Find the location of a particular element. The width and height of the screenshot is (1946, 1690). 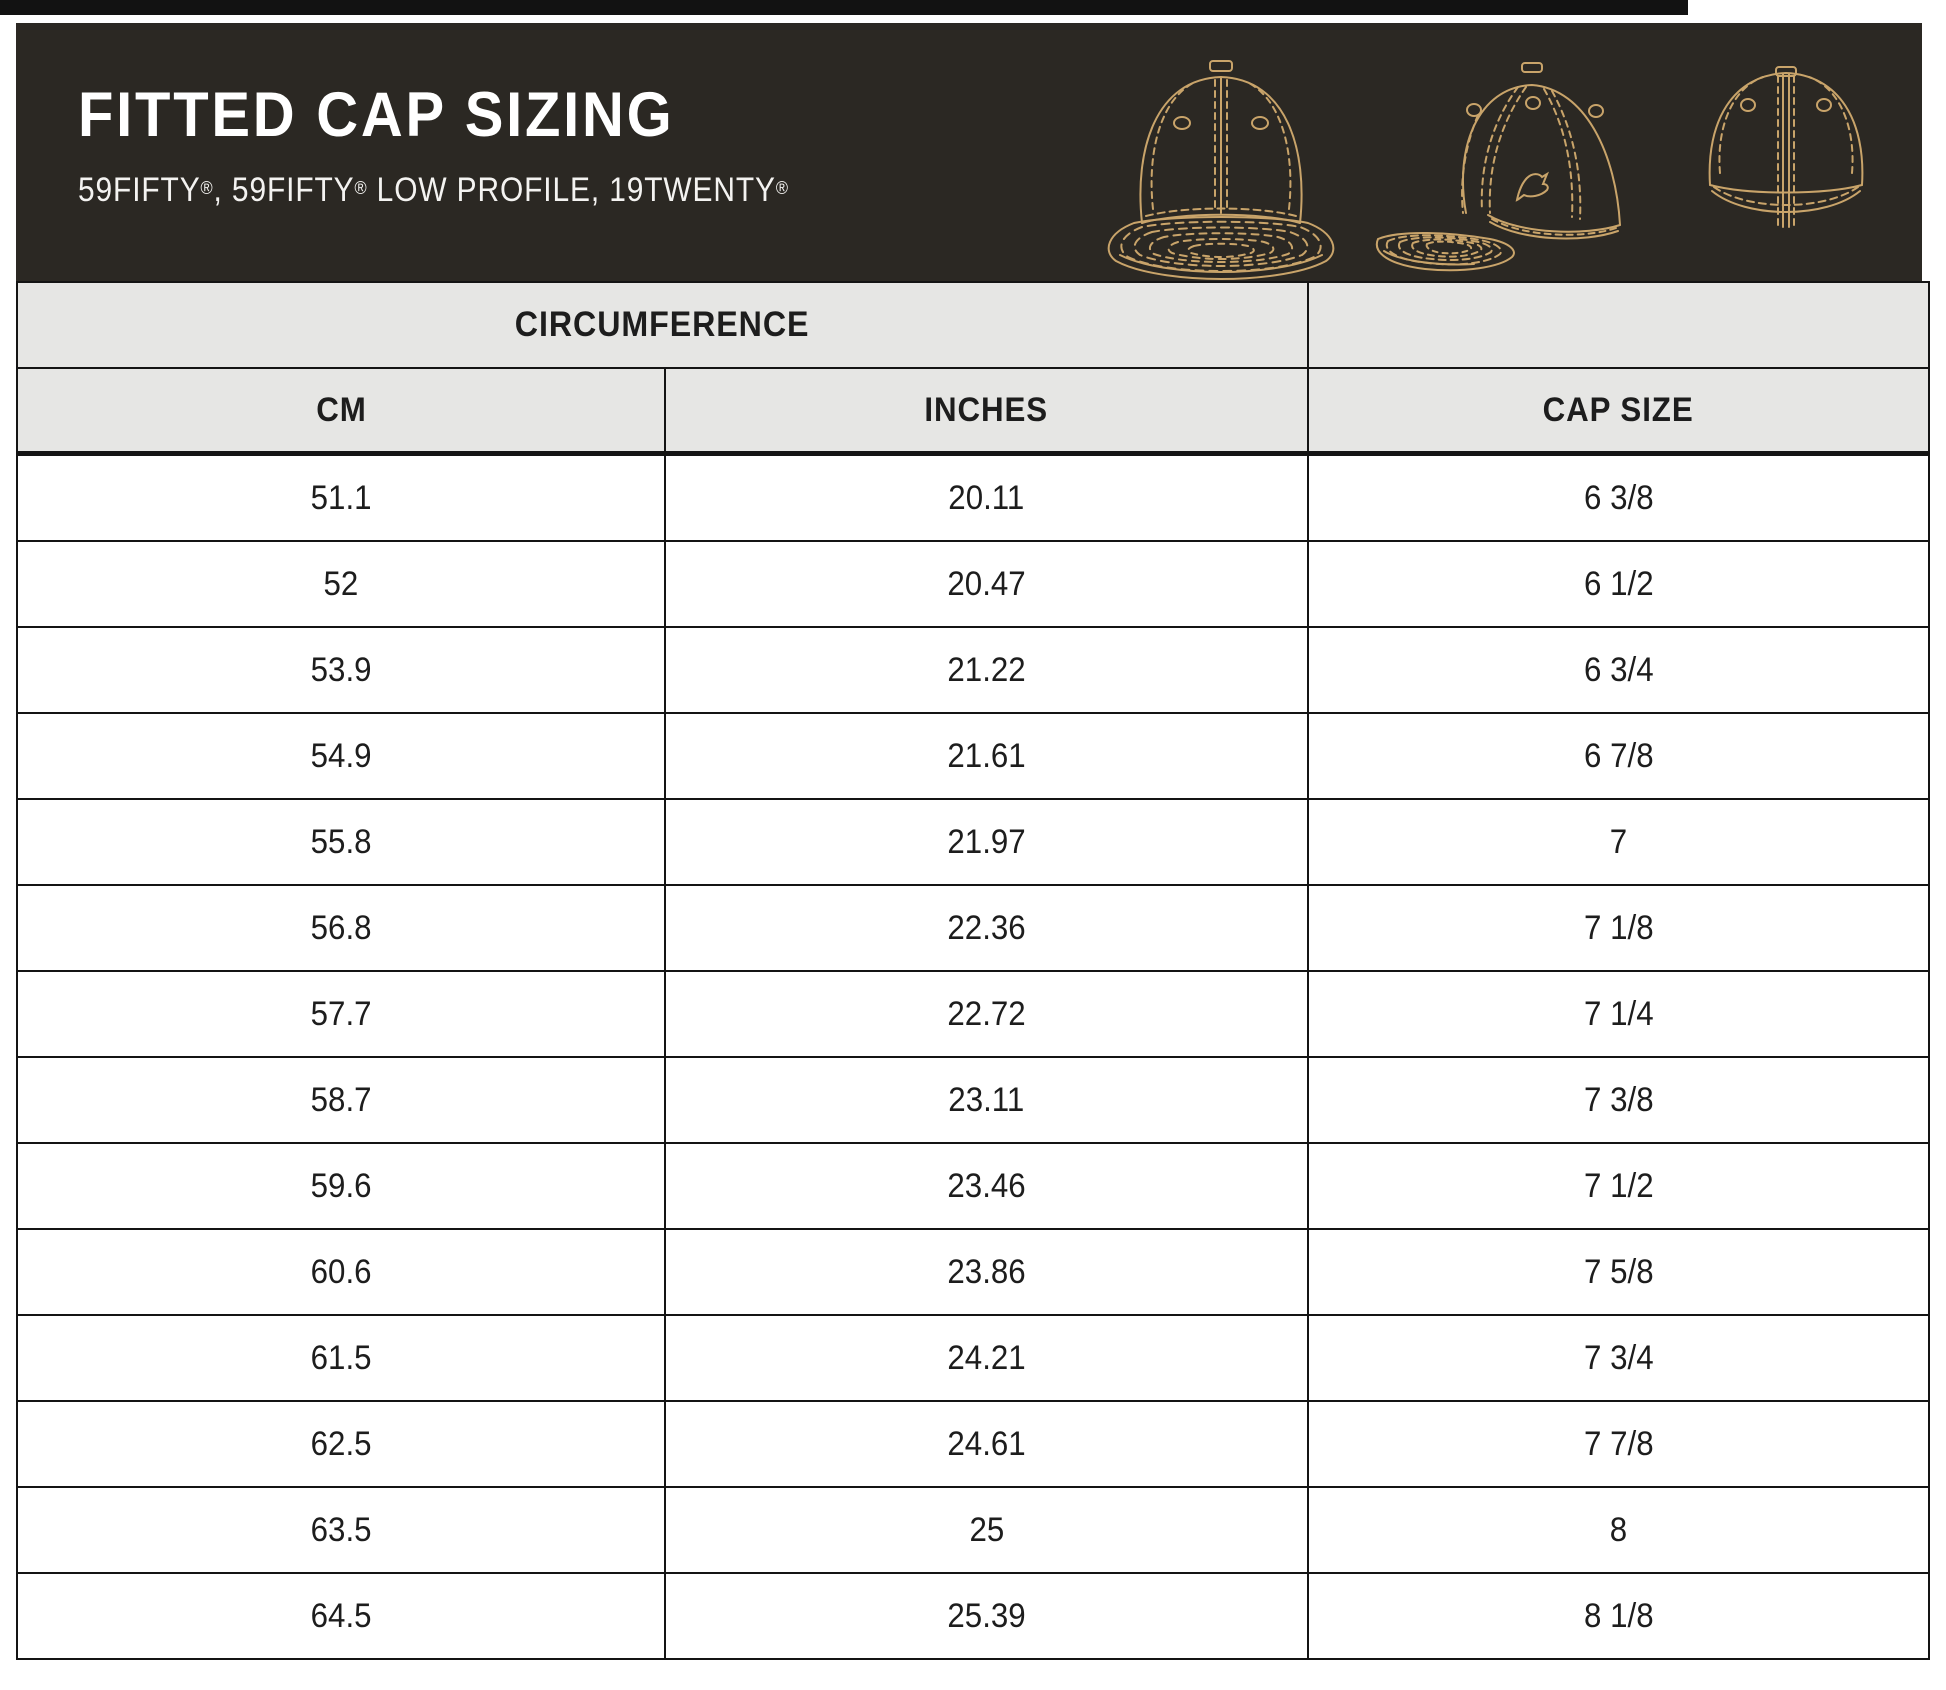

table-row: 55.8 21.97 7 is located at coordinates (973, 842).